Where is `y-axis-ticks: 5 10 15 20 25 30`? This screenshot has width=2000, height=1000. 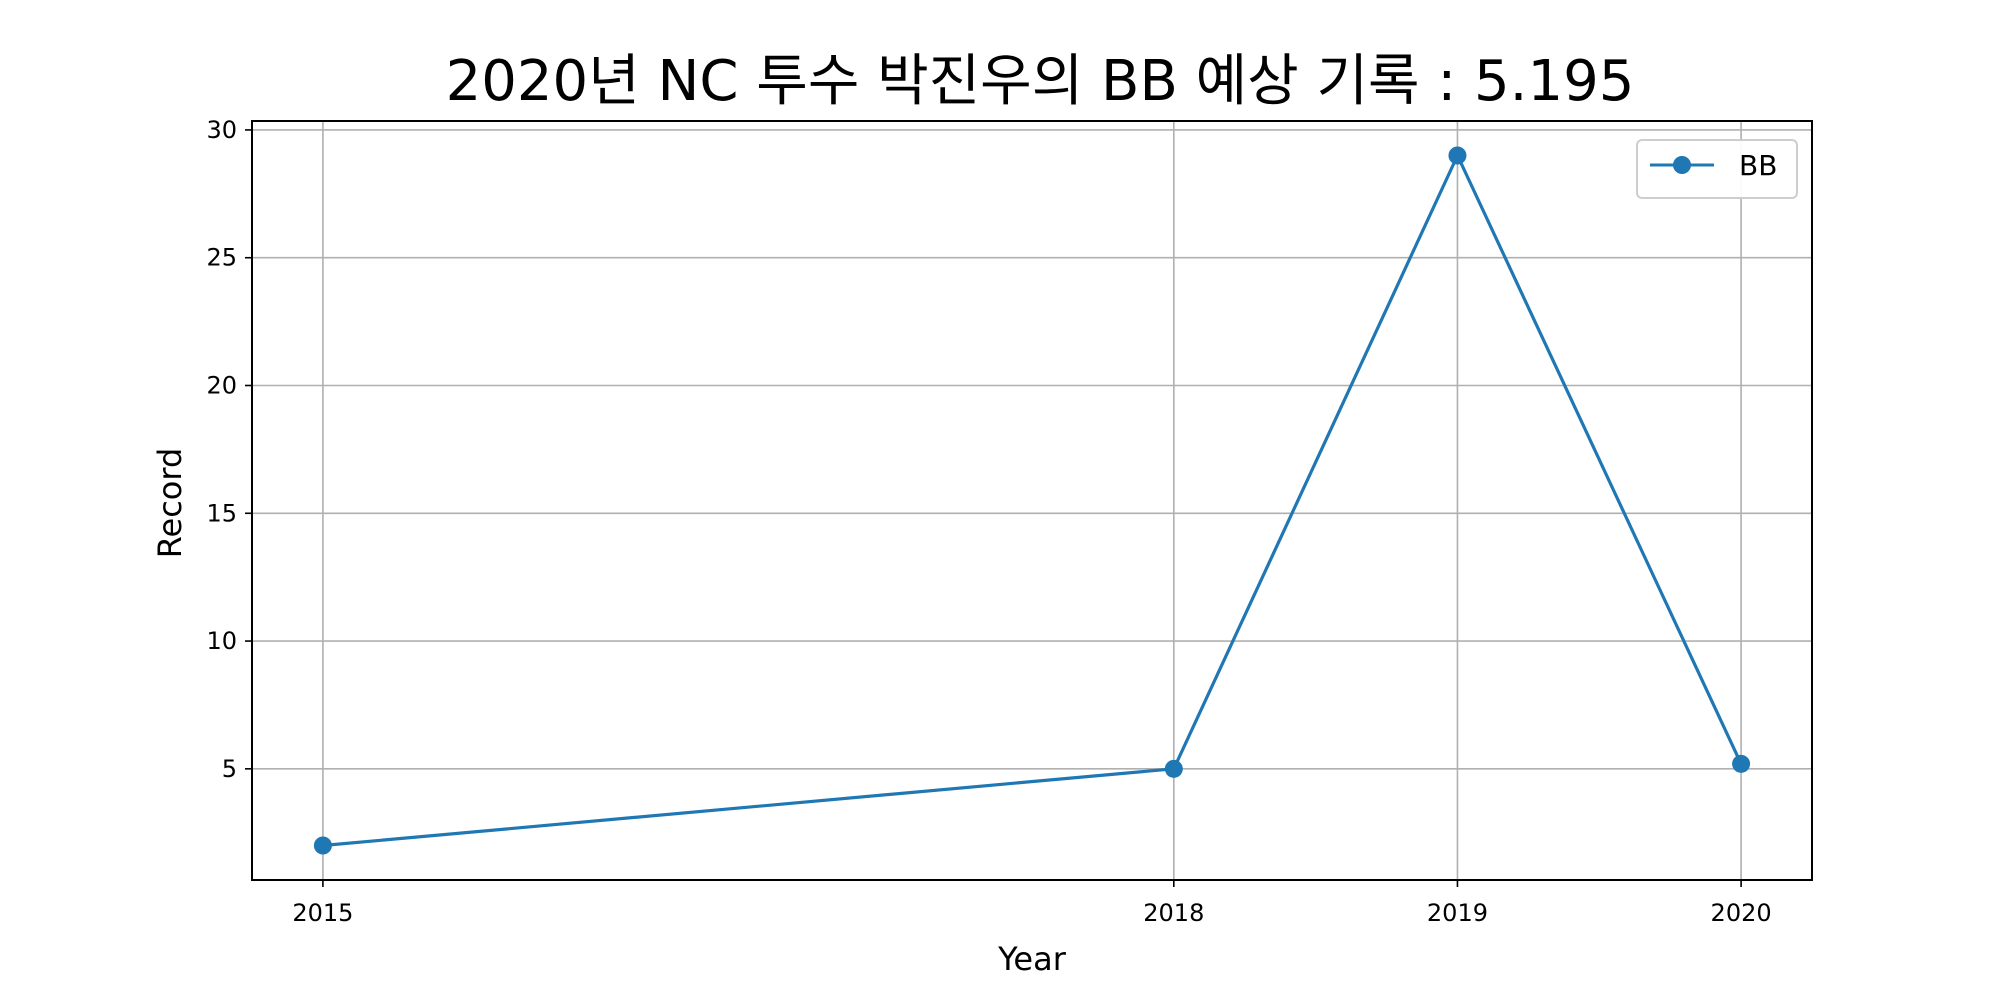
y-axis-ticks: 5 10 15 20 25 30 is located at coordinates (229, 449).